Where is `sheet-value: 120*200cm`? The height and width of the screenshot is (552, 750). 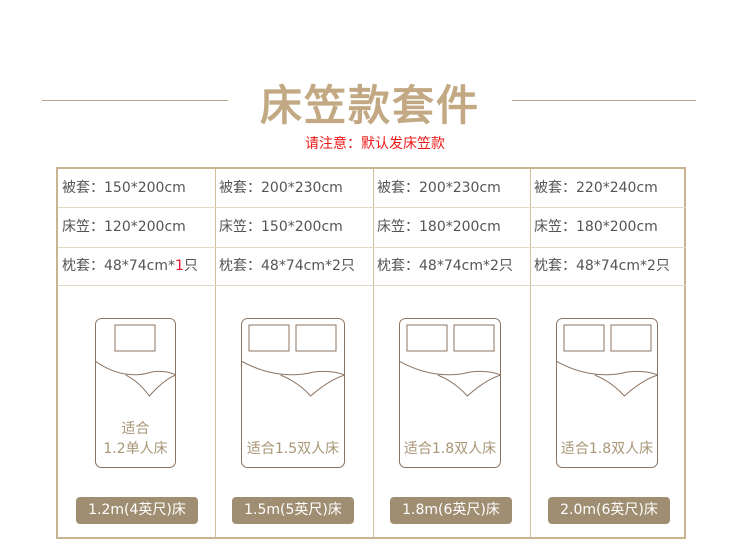
sheet-value: 120*200cm is located at coordinates (145, 227).